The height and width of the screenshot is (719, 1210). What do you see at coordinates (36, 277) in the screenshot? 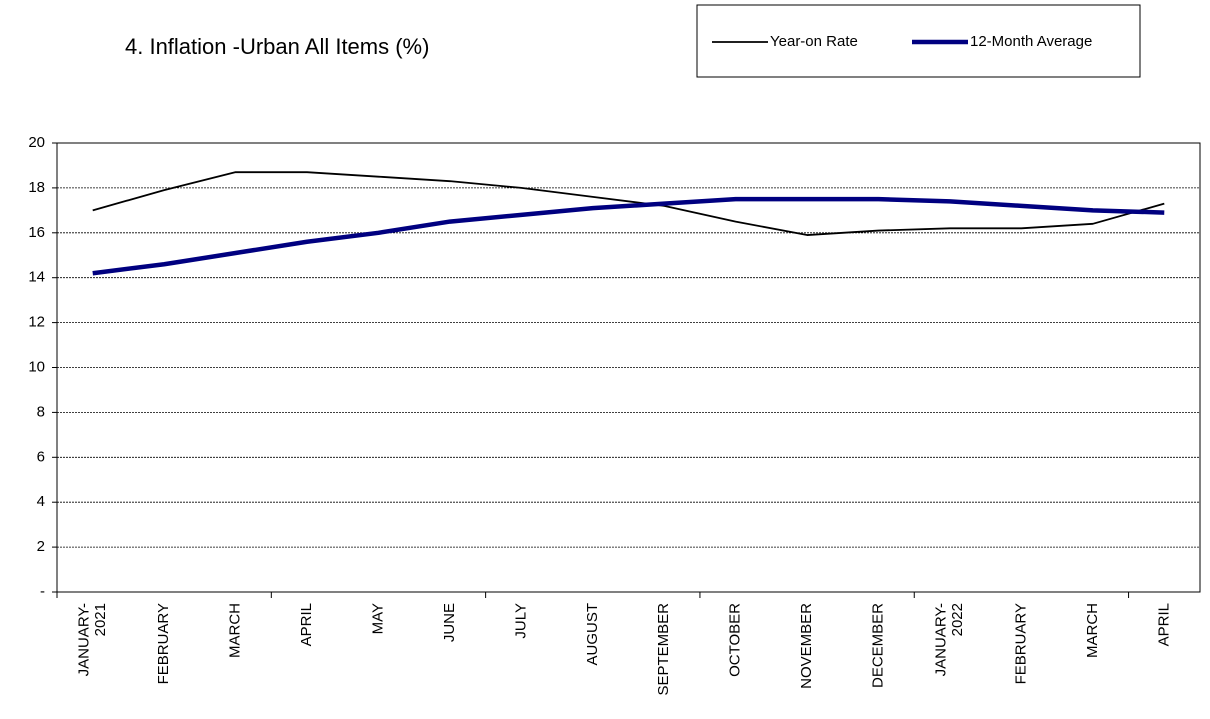
I see `y-tick-label: 14` at bounding box center [36, 277].